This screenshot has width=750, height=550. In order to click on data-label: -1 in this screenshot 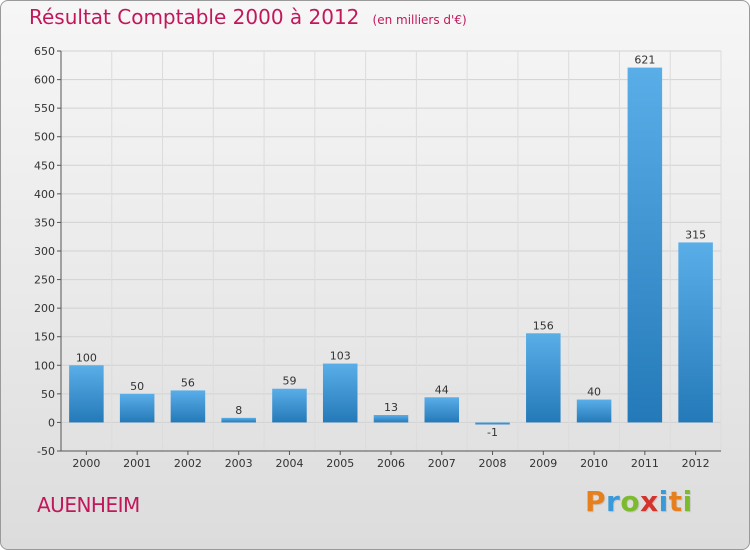, I will do `click(492, 432)`.